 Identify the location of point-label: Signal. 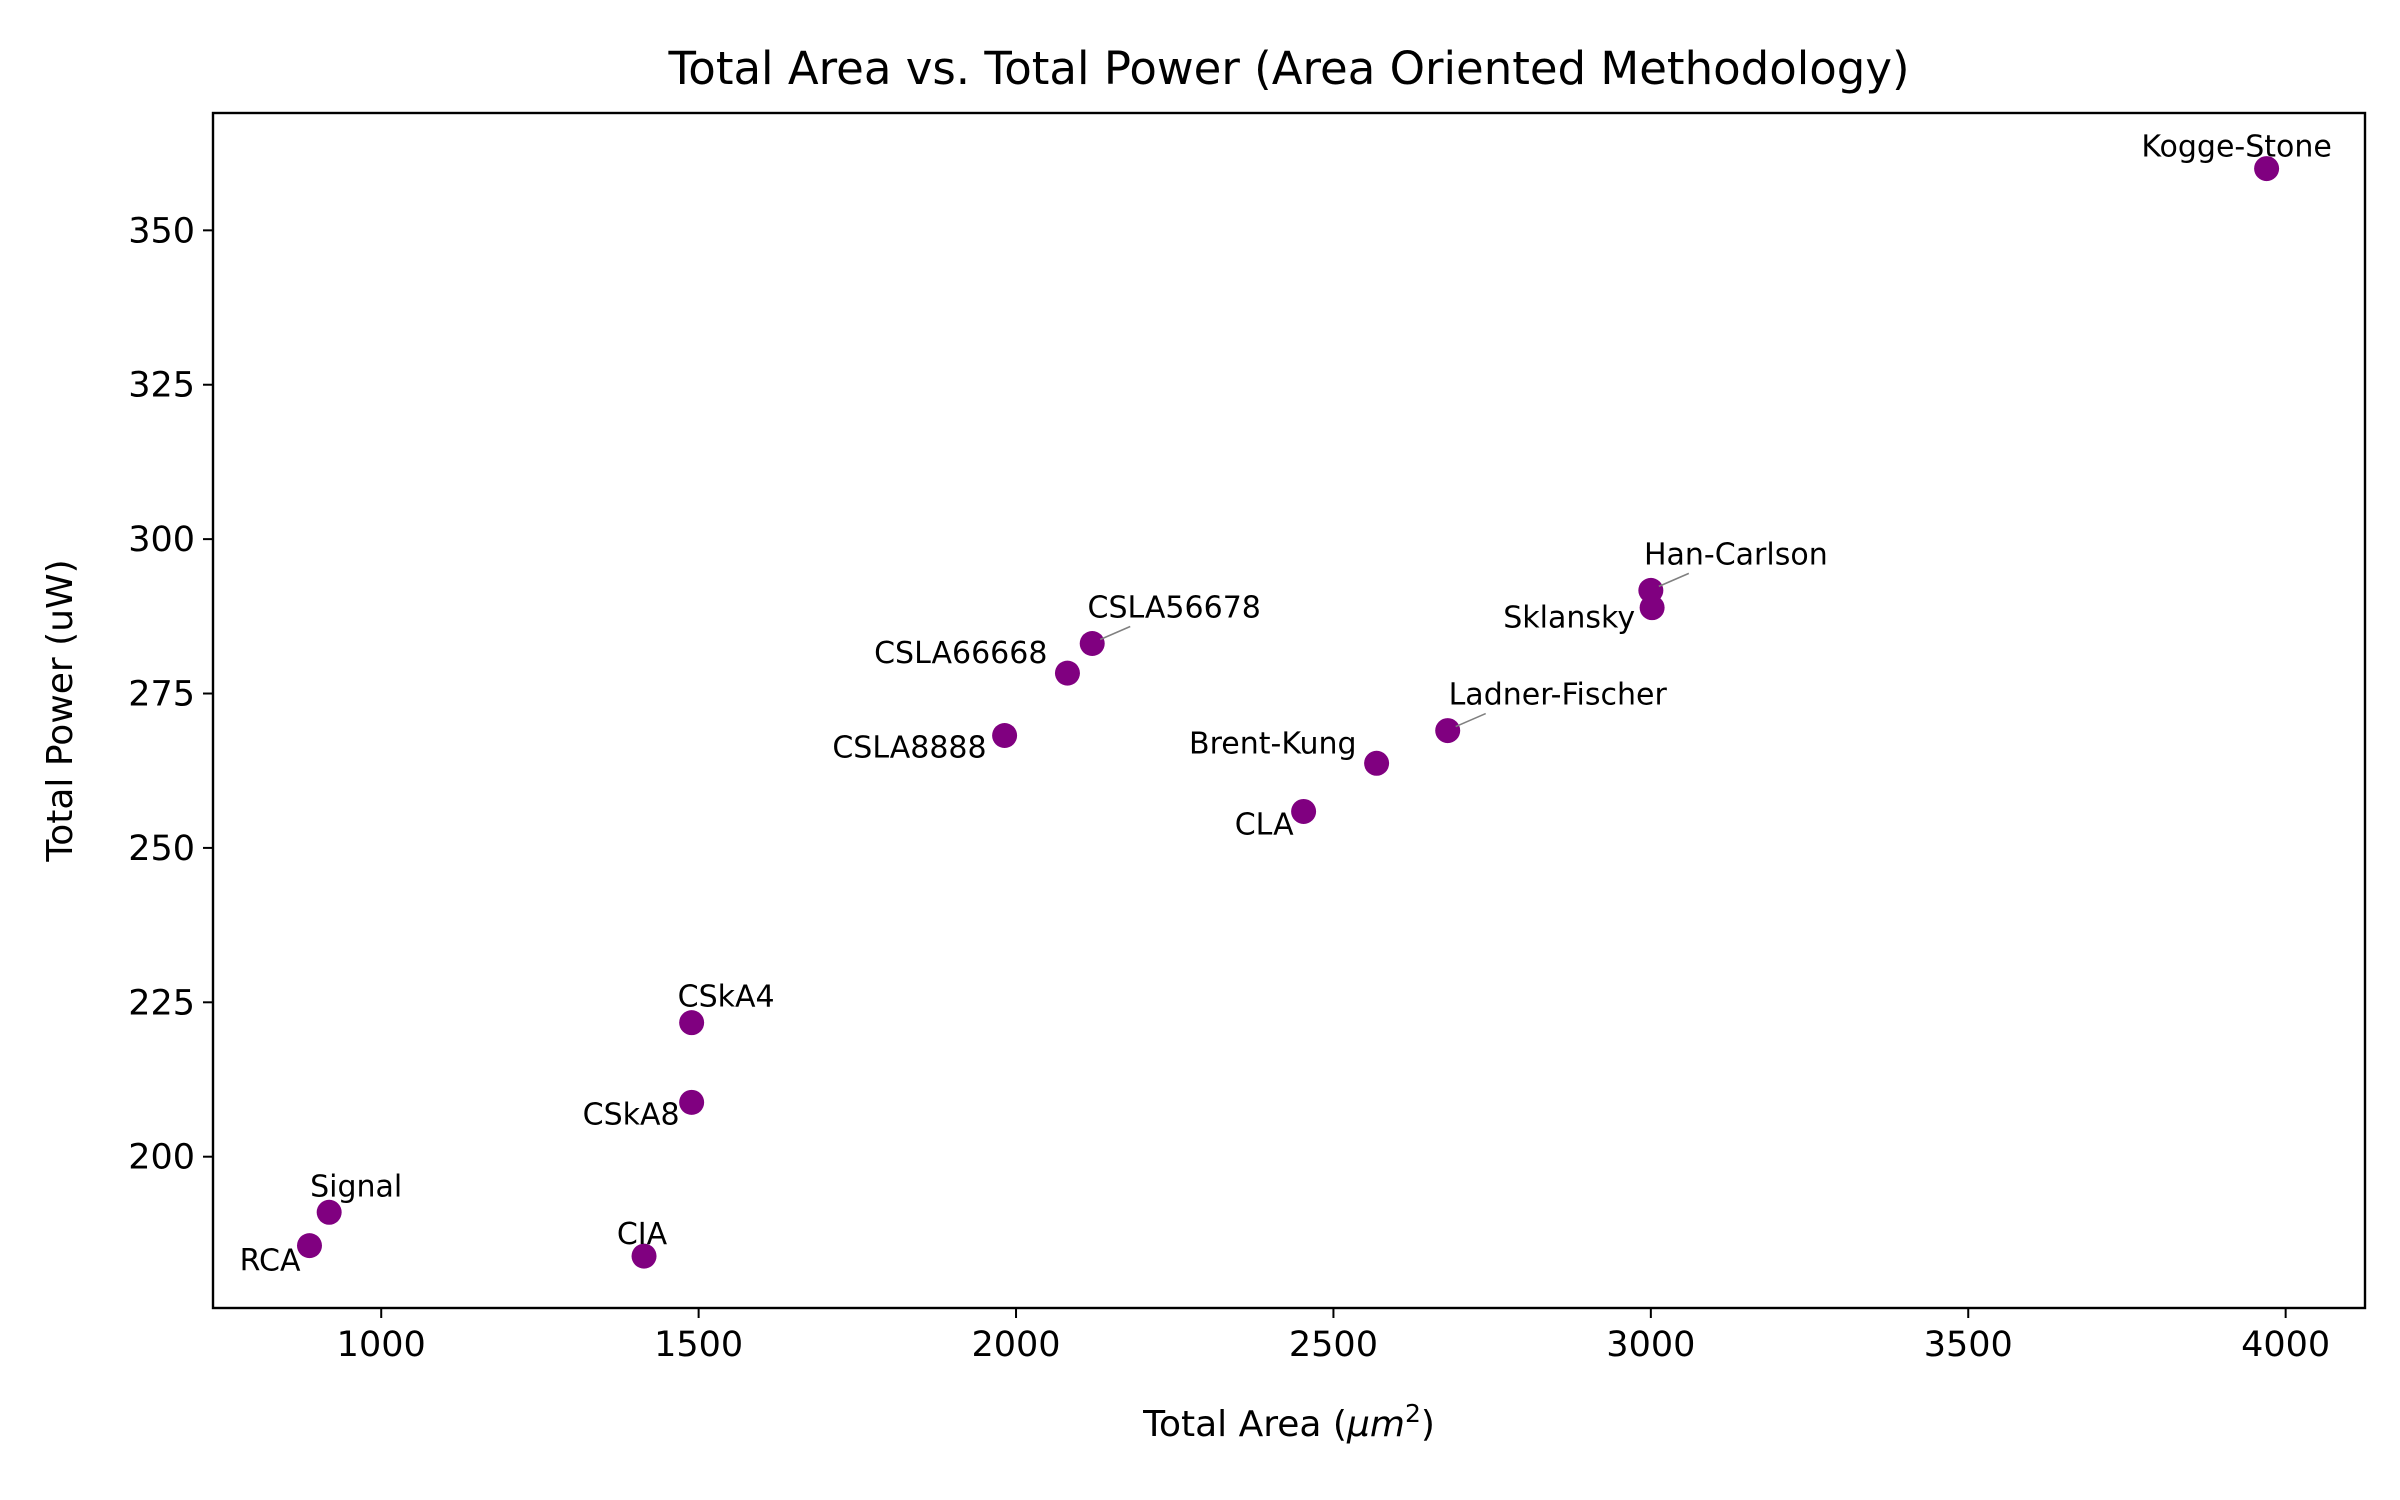
(356, 1186).